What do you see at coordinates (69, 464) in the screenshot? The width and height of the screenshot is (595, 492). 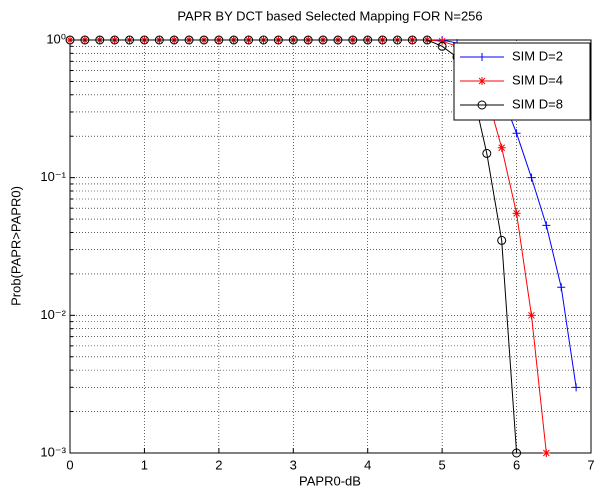 I see `x-tick-label: 0` at bounding box center [69, 464].